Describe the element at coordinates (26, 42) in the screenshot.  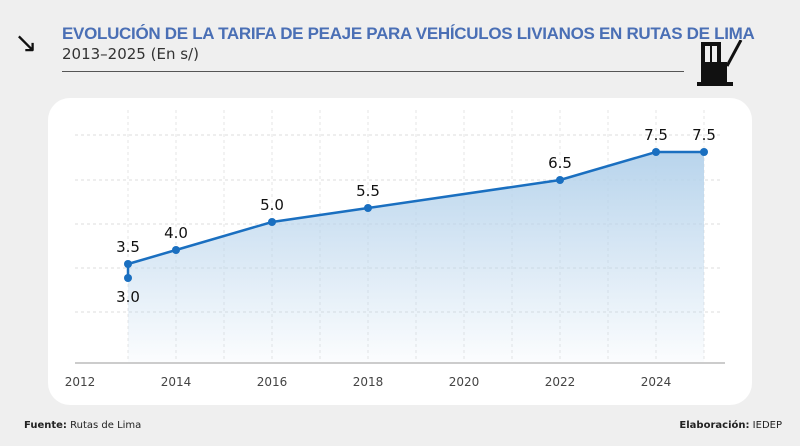
I see `arrow-down-right-icon: ↘` at that location.